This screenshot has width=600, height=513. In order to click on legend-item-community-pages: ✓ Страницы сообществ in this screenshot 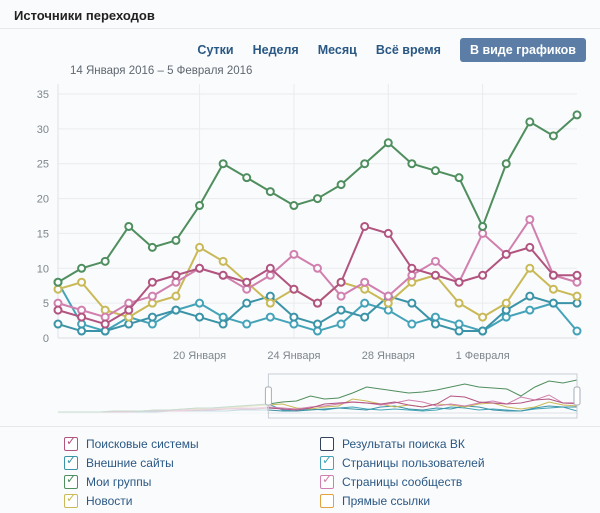, I will do `click(448, 481)`.